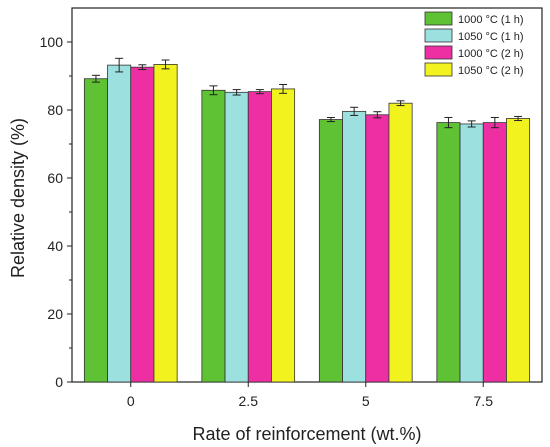 The height and width of the screenshot is (447, 550). Describe the element at coordinates (491, 54) in the screenshot. I see `legend-label-2: 1000 °C (2 h)` at that location.